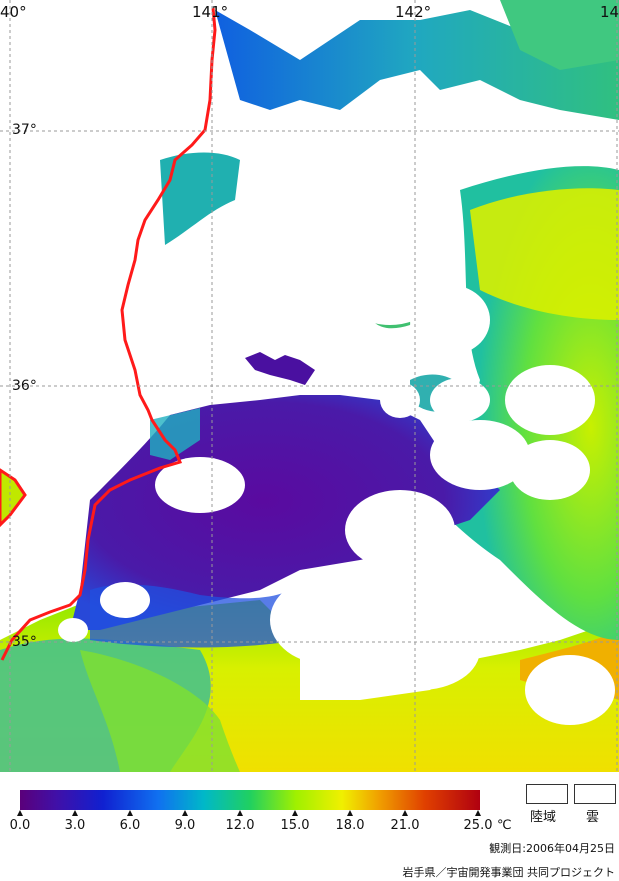  Describe the element at coordinates (210, 12) in the screenshot. I see `lon-label-141: 141°` at that location.